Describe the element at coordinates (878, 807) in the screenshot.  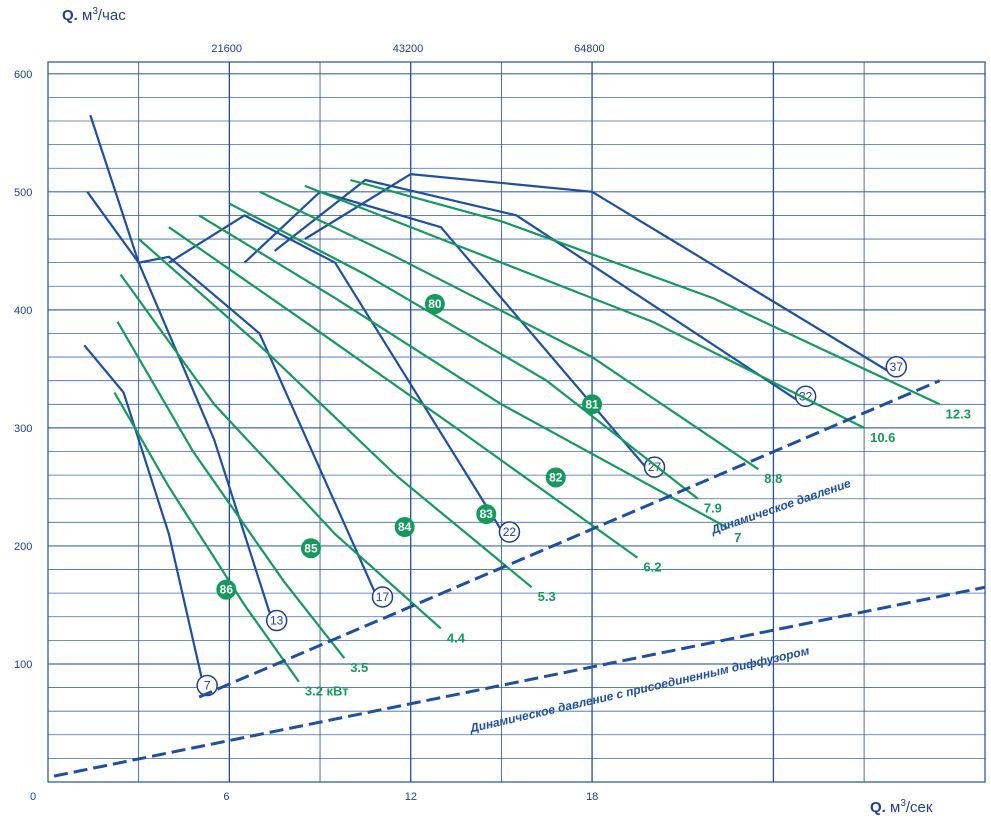
I see `bottom-axis-q: Q.` at that location.